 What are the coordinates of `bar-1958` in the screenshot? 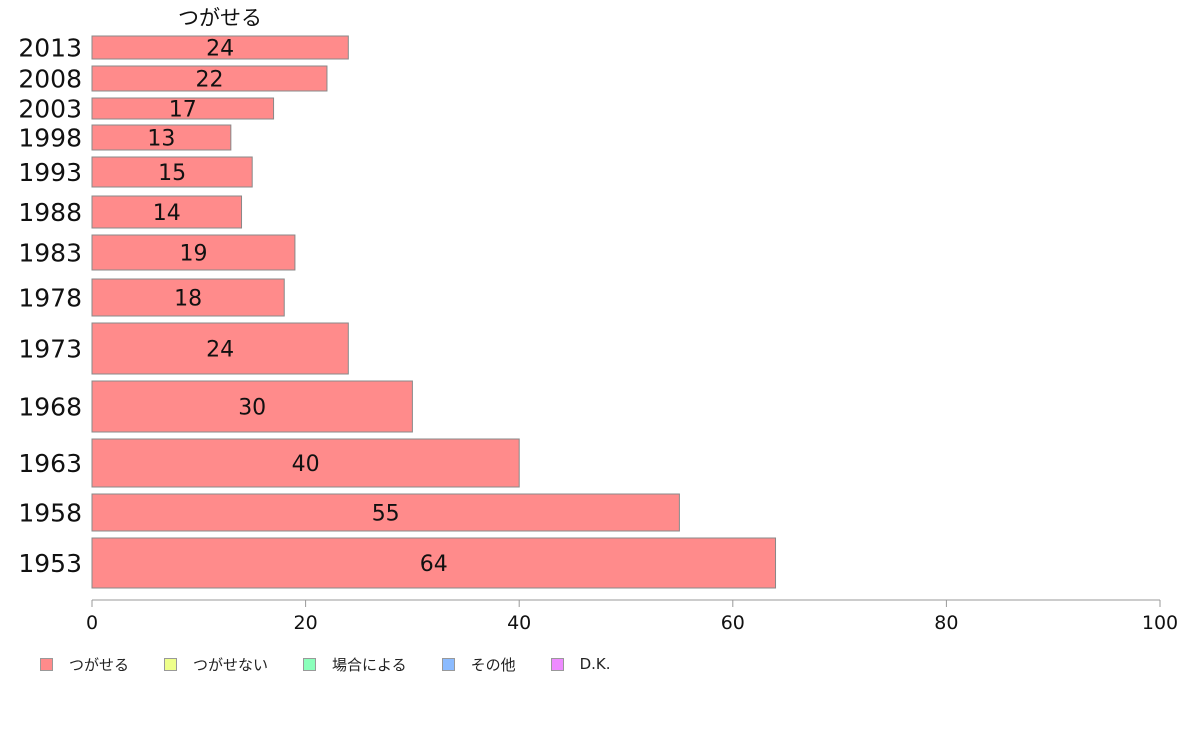 It's located at (385, 512).